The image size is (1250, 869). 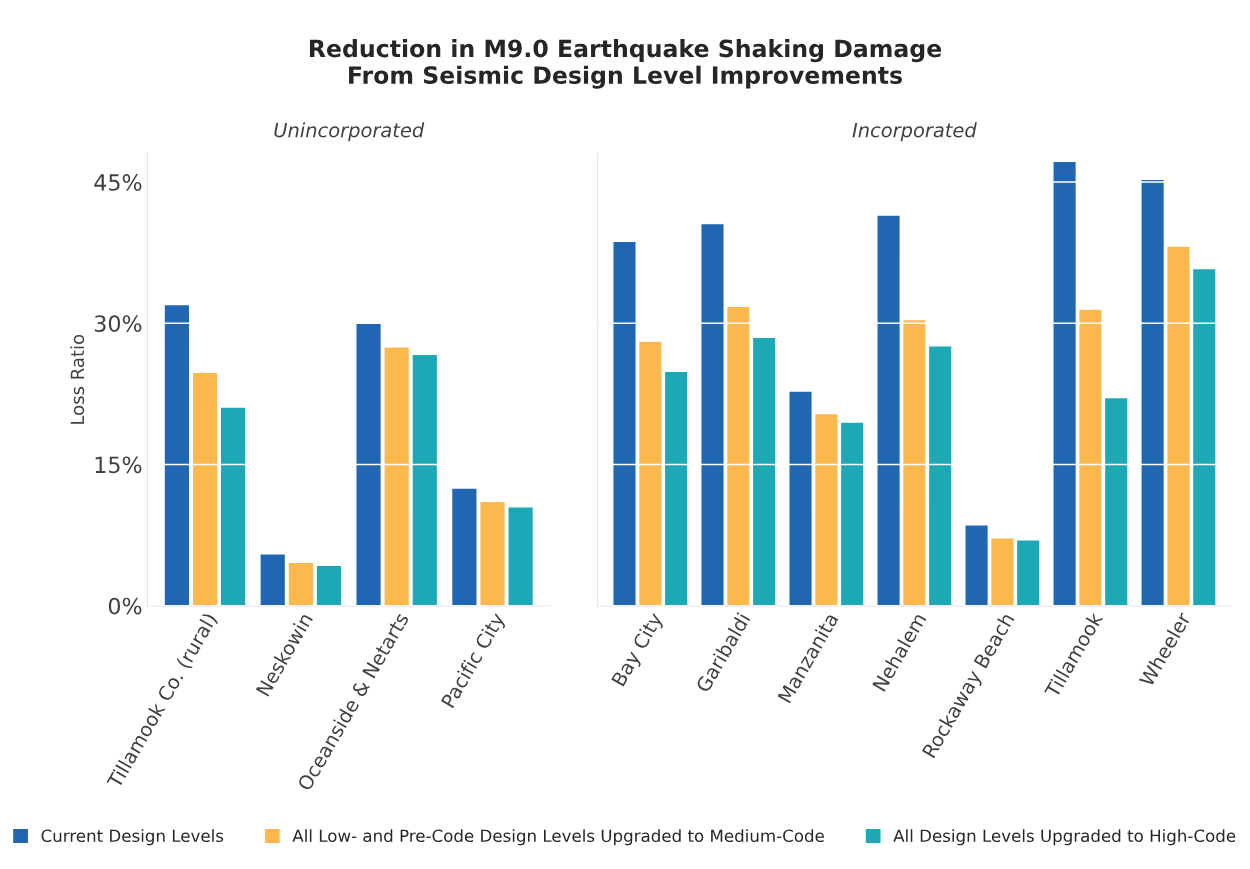 What do you see at coordinates (349, 132) in the screenshot?
I see `chart-subtitle: Unincorporated` at bounding box center [349, 132].